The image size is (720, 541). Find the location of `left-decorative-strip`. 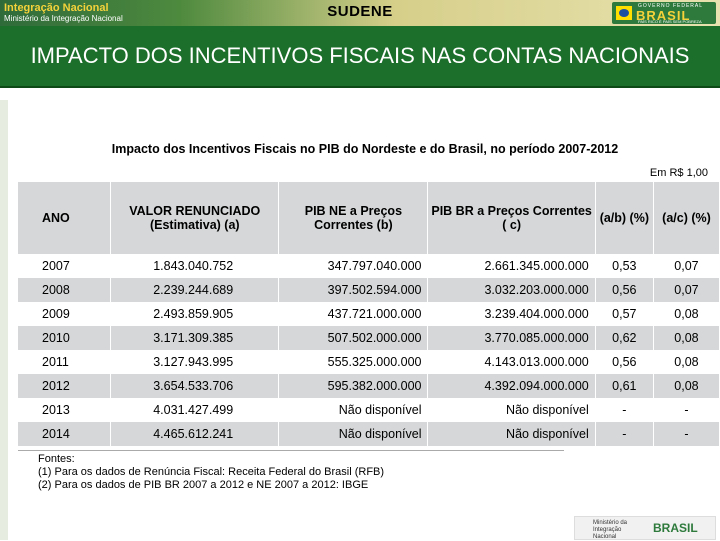

left-decorative-strip is located at coordinates (4, 320).